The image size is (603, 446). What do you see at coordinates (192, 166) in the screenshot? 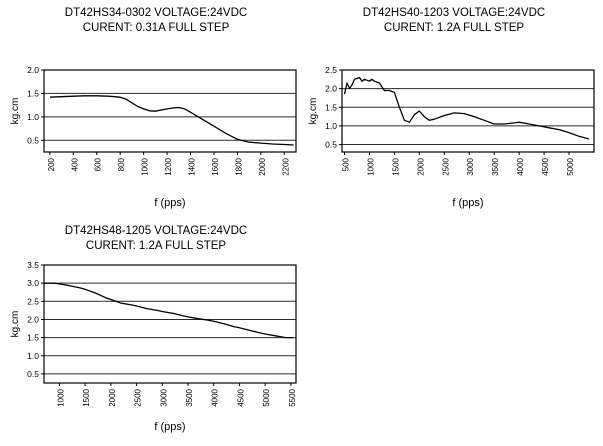
I see `x-tick-label: 1400` at bounding box center [192, 166].